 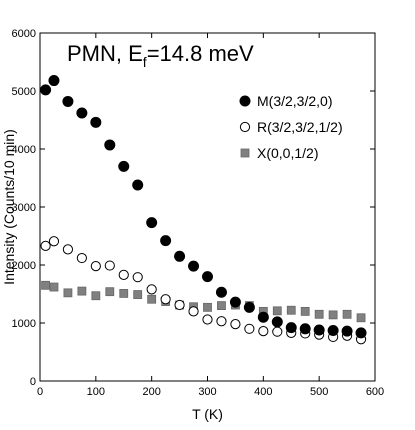 I want to click on x-tick-label: 600, so click(x=375, y=392).